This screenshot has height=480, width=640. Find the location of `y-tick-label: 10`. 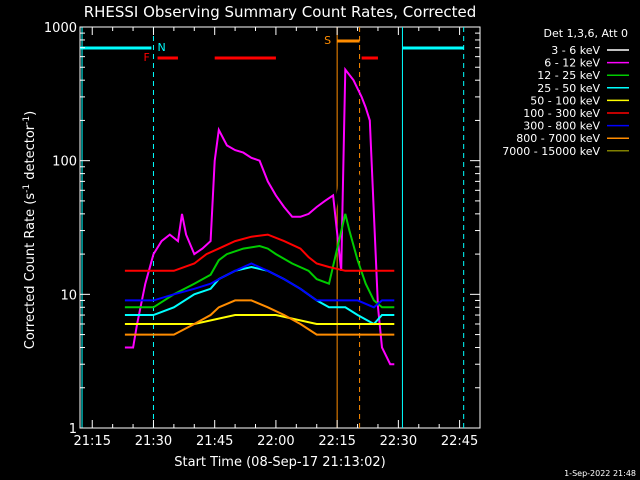

y-tick-label: 10 is located at coordinates (68, 295).